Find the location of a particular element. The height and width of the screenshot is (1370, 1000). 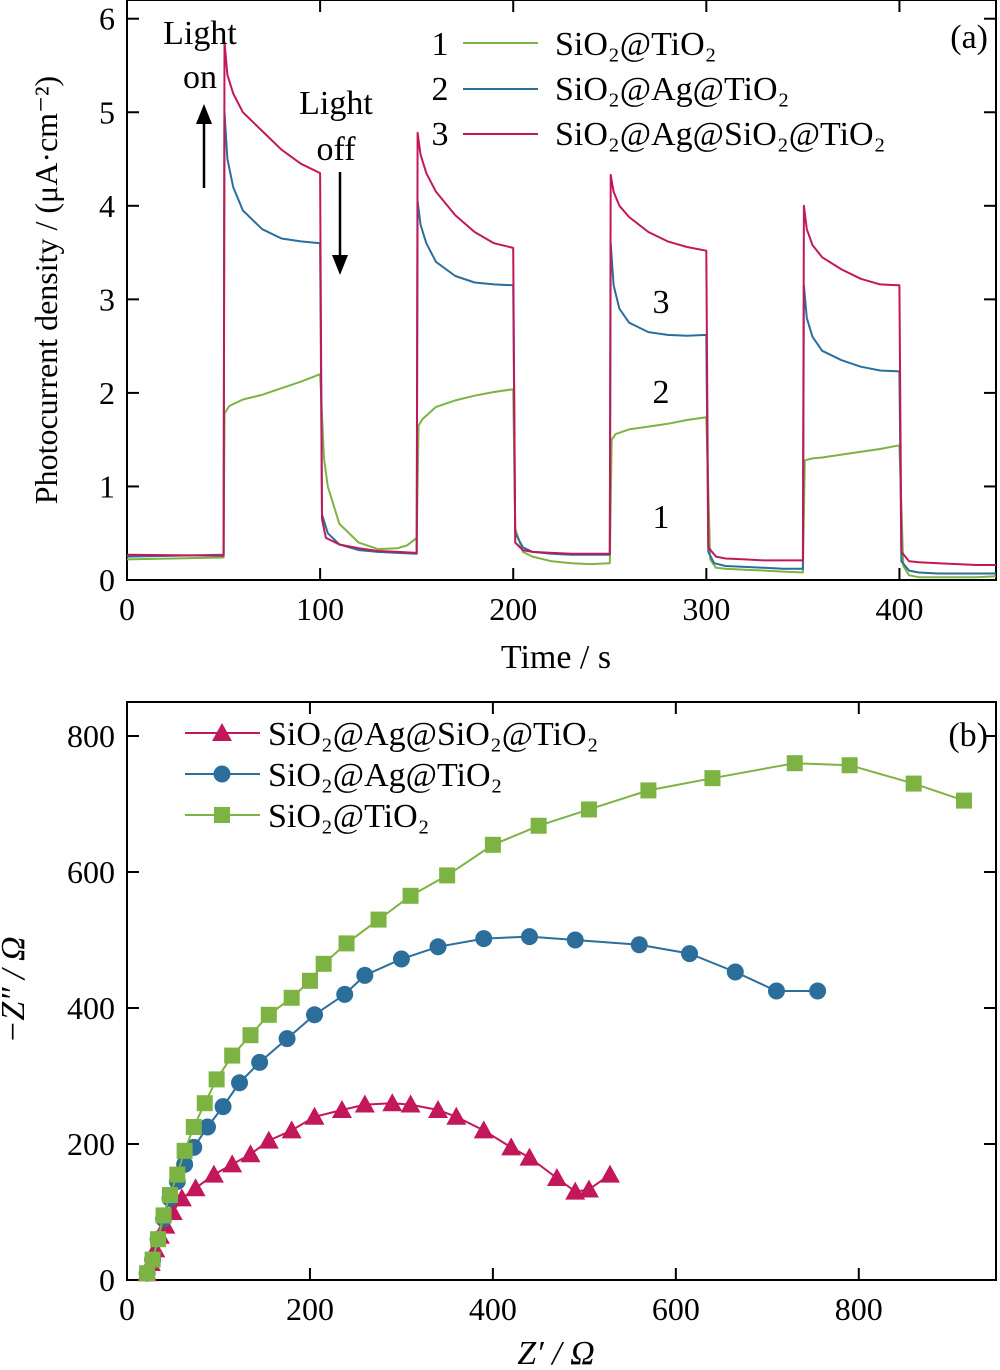

annotation-light-on-line2: on is located at coordinates (200, 77).